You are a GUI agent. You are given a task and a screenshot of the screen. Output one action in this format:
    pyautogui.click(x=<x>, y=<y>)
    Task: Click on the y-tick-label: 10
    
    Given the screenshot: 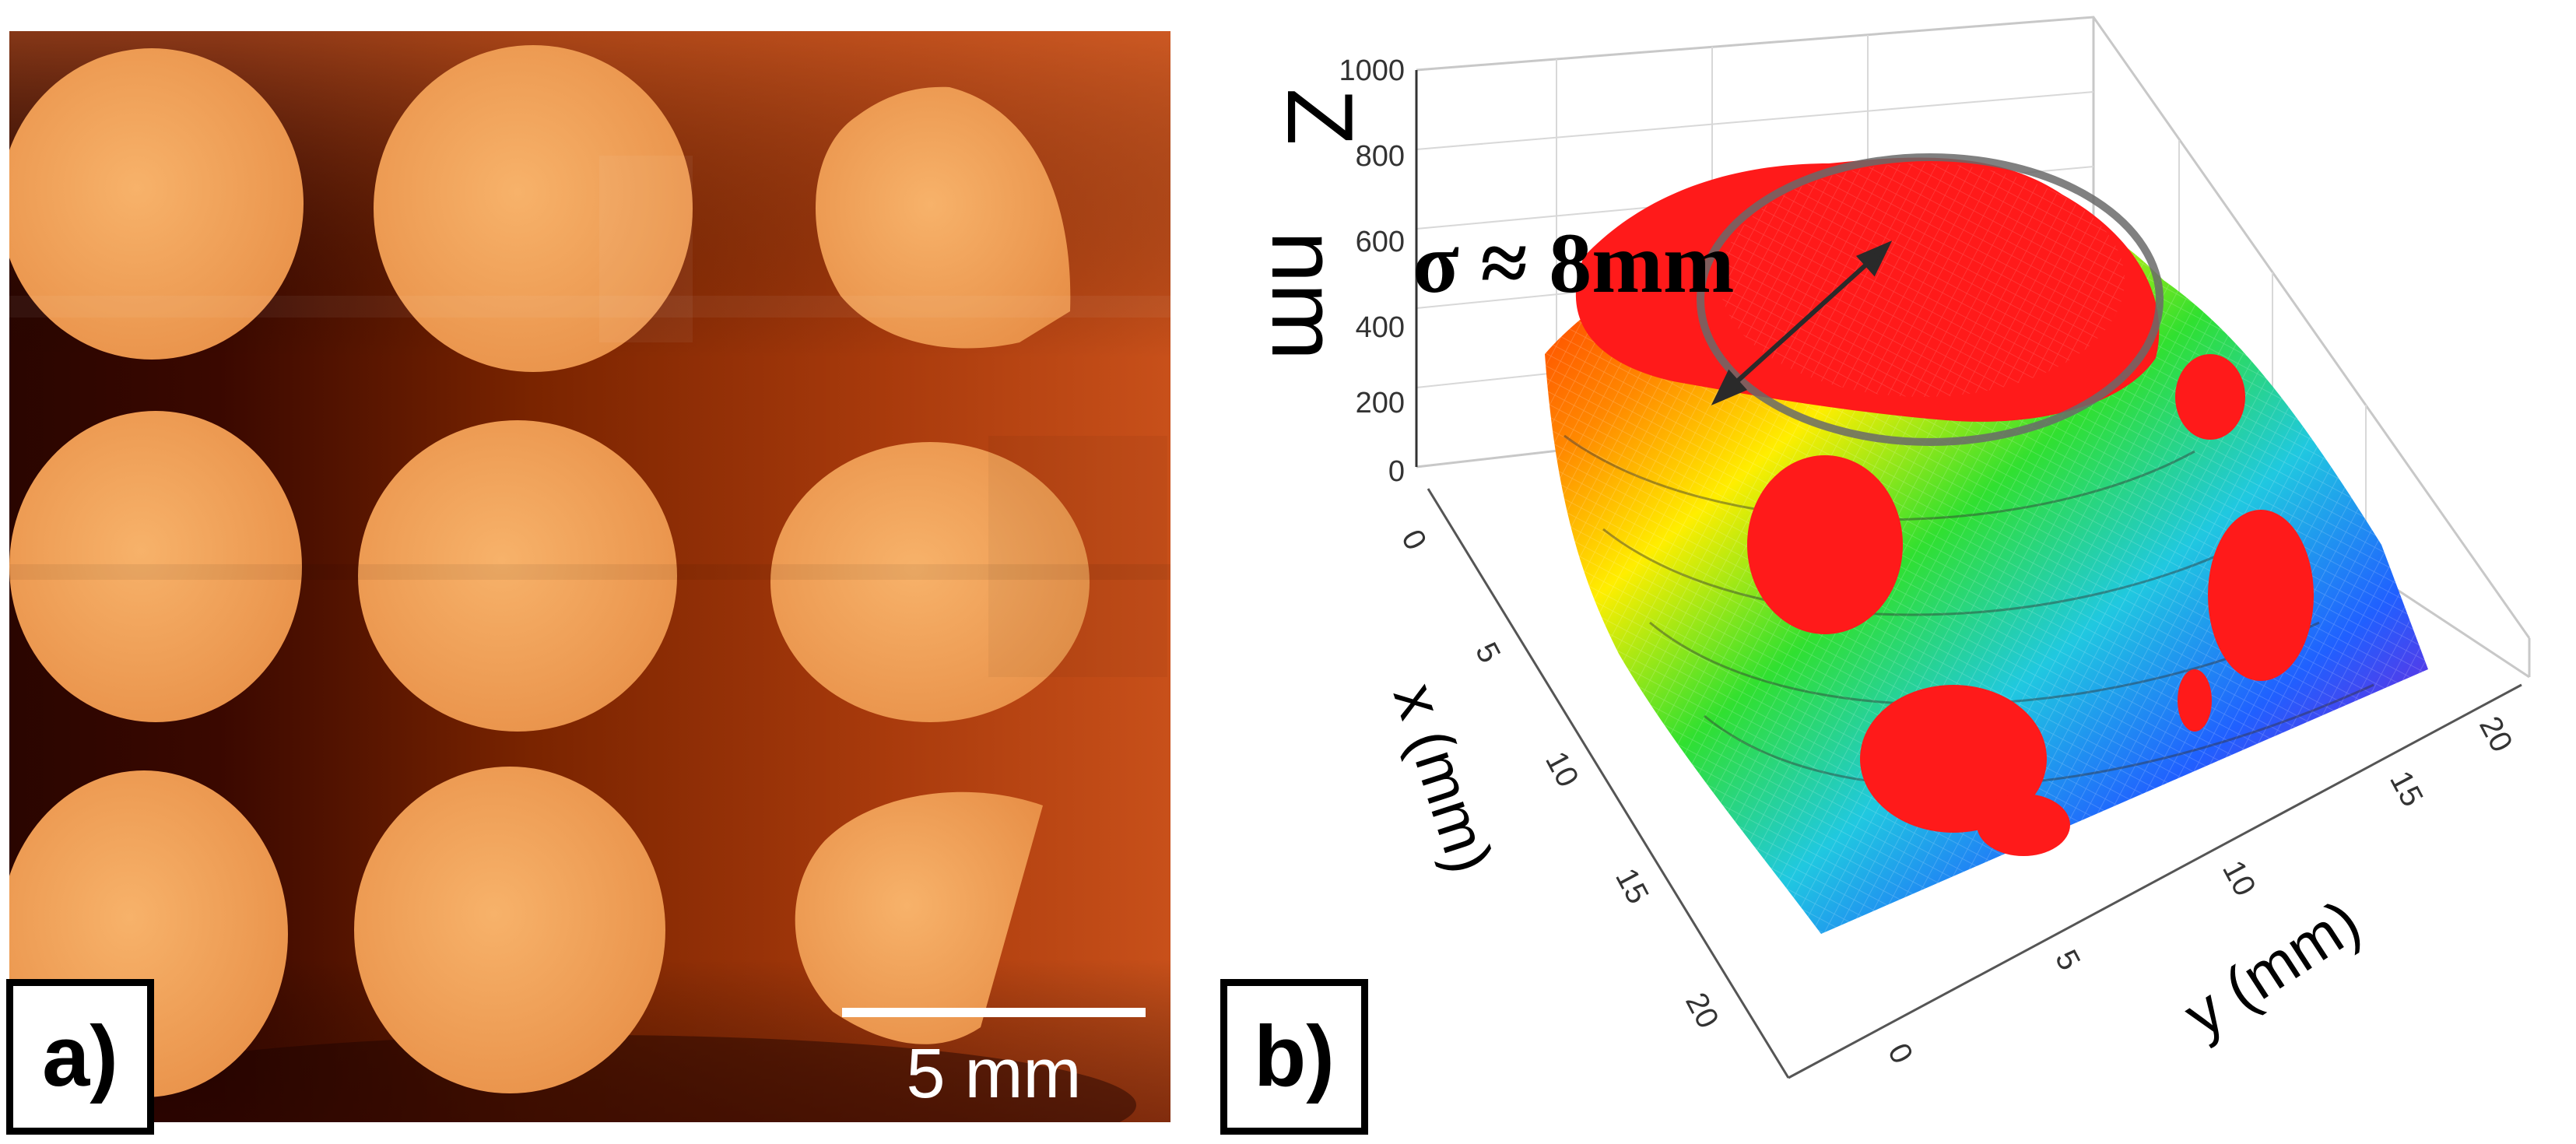 What is the action you would take?
    pyautogui.click(x=2239, y=878)
    